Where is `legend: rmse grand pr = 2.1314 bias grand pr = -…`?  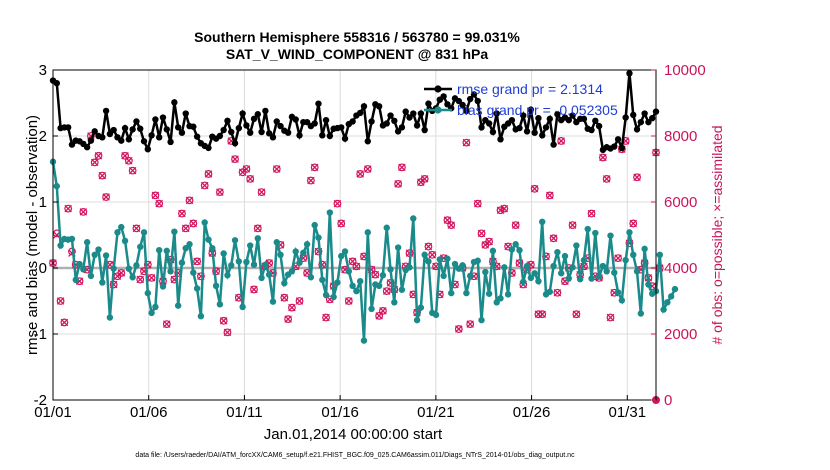
legend: rmse grand pr = 2.1314 bias grand pr = -… is located at coordinates (521, 99).